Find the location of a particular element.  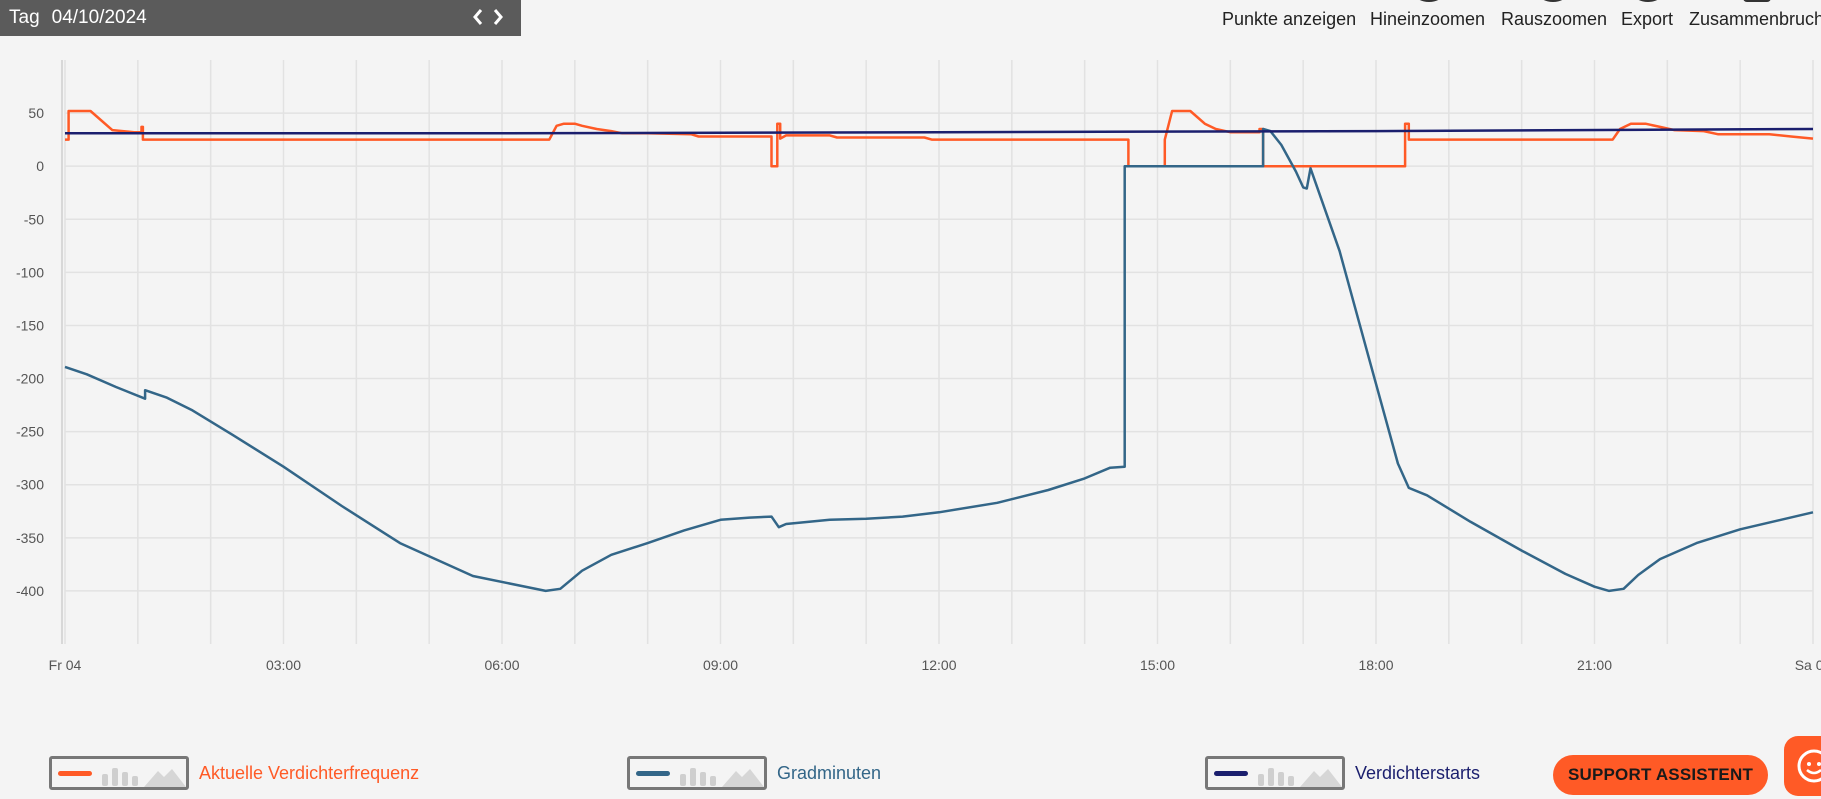

legend-item: Gradminuten is located at coordinates (754, 773).